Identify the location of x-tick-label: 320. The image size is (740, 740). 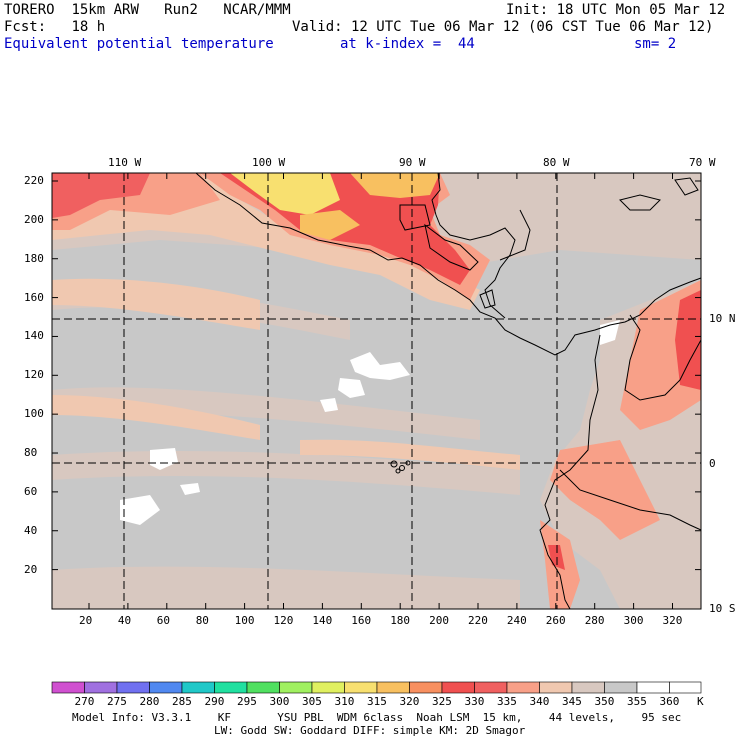
(672, 620).